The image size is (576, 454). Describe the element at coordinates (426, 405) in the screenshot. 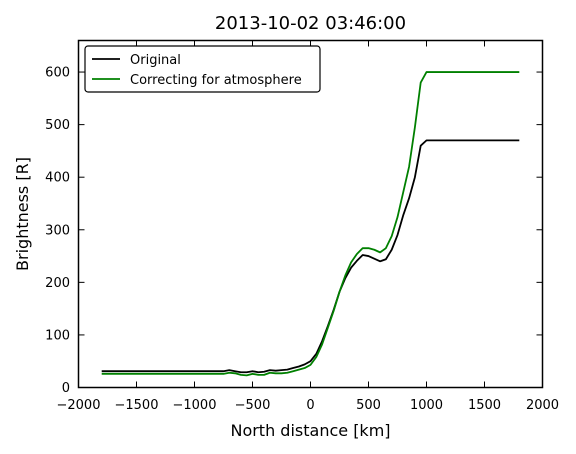

I see `x-tick-label: 1000` at that location.